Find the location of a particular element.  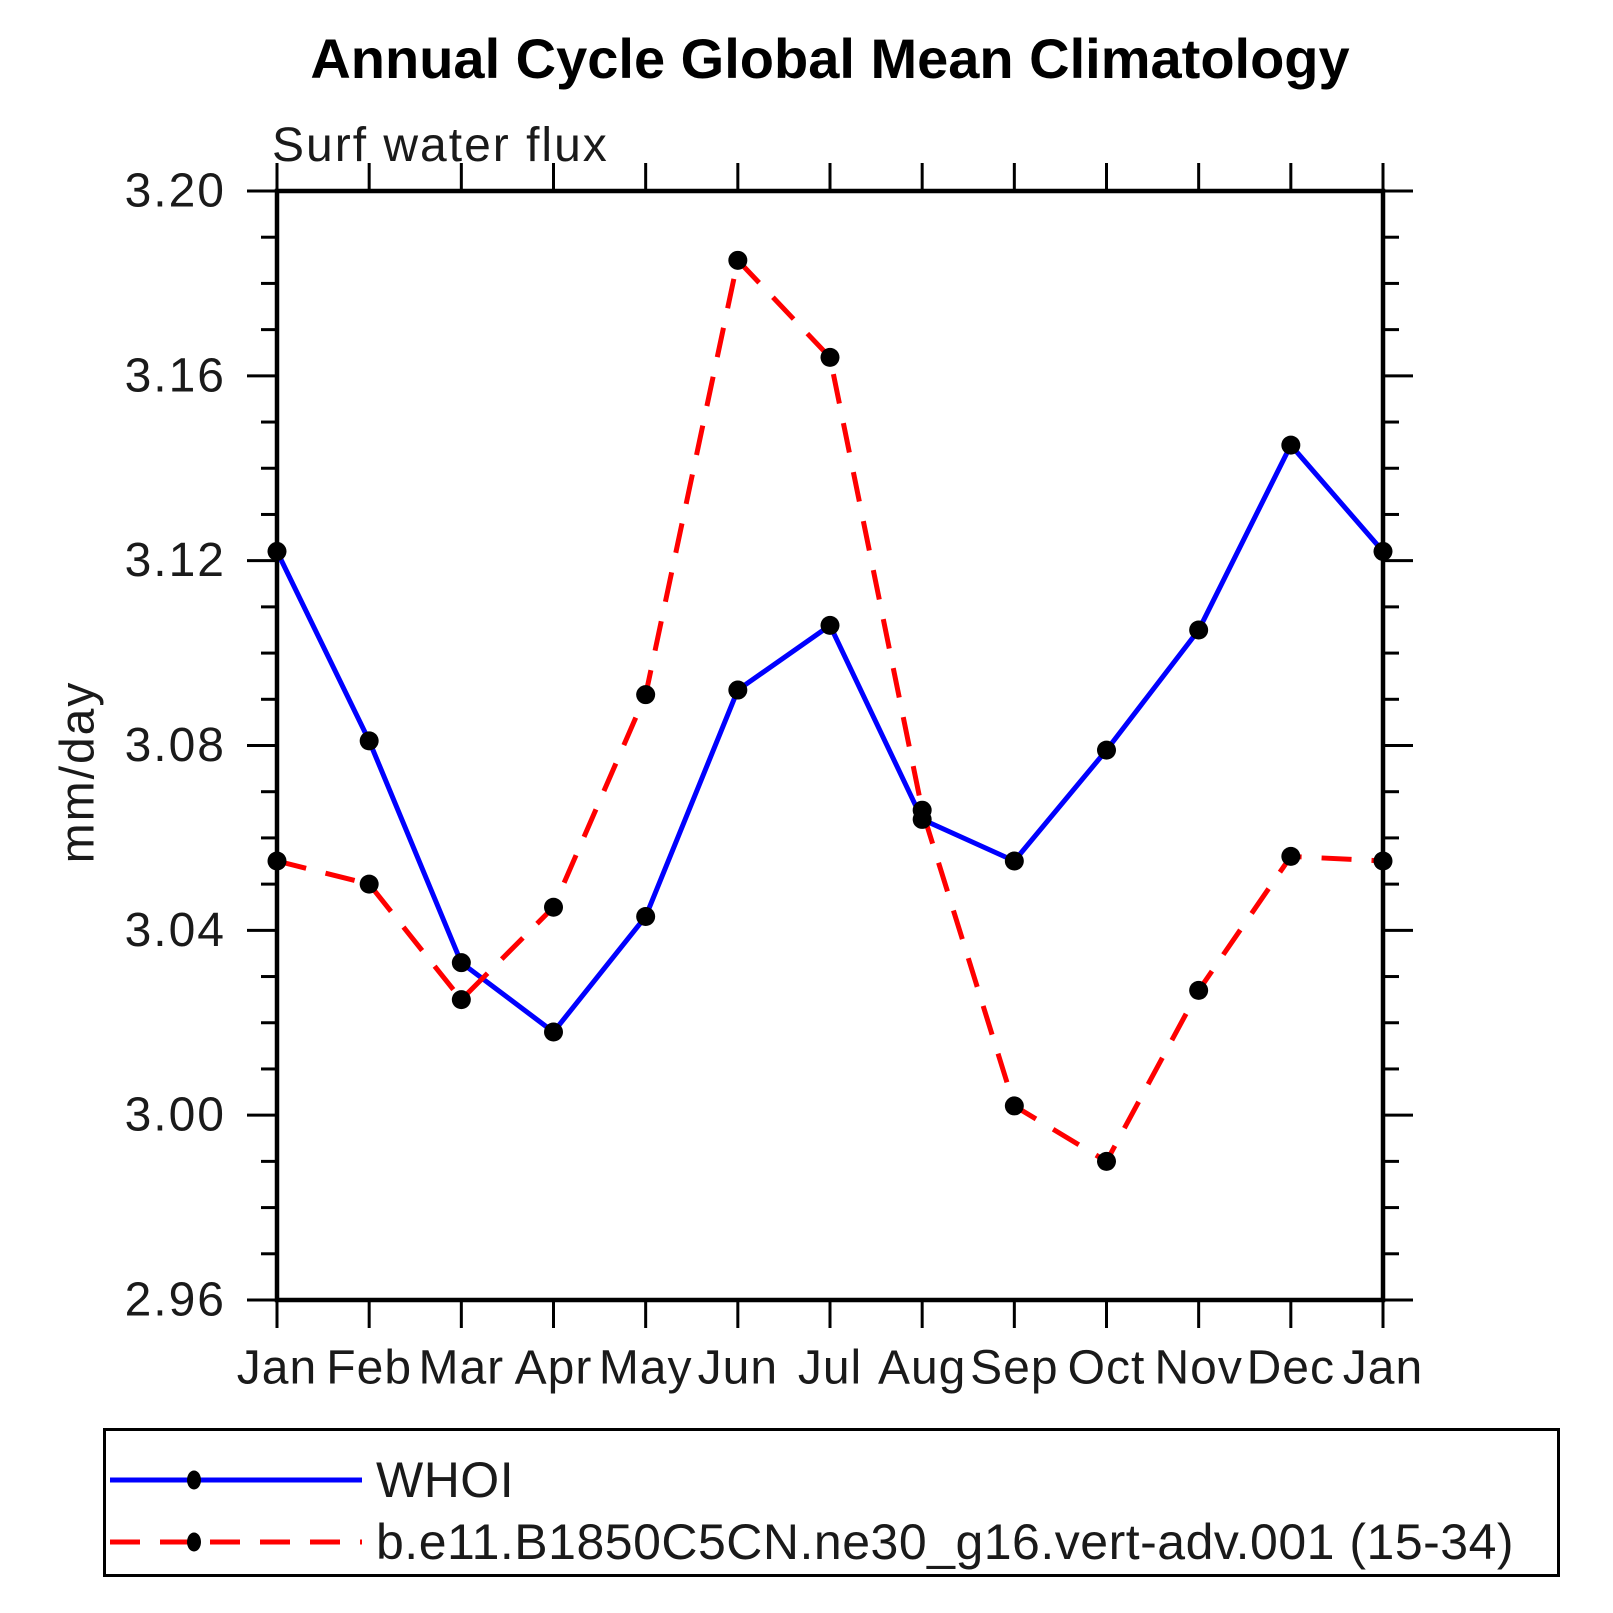

y-tick-label: 3.00 is located at coordinates (175, 1115).